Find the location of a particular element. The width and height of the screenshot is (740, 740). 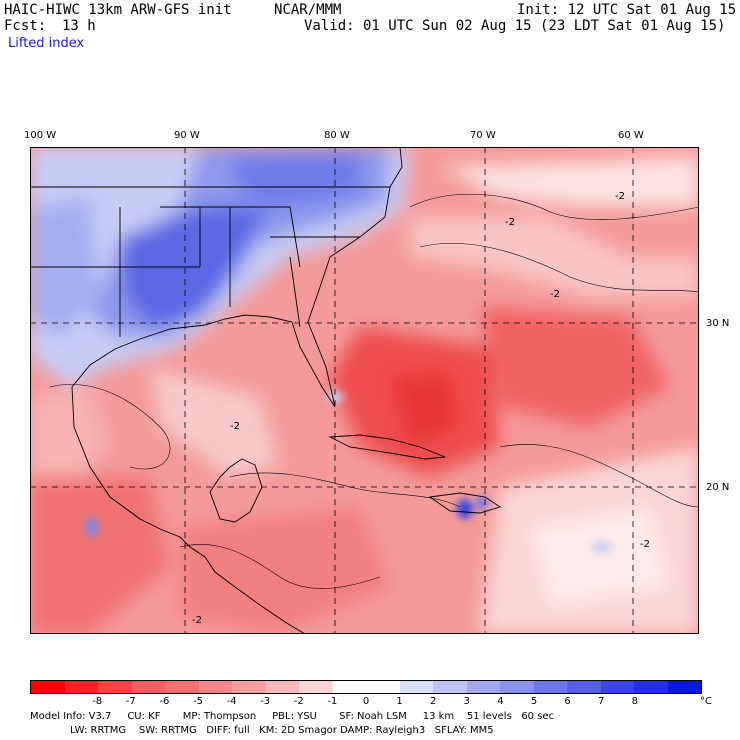

colorbar-tick-label: 7 is located at coordinates (601, 701).